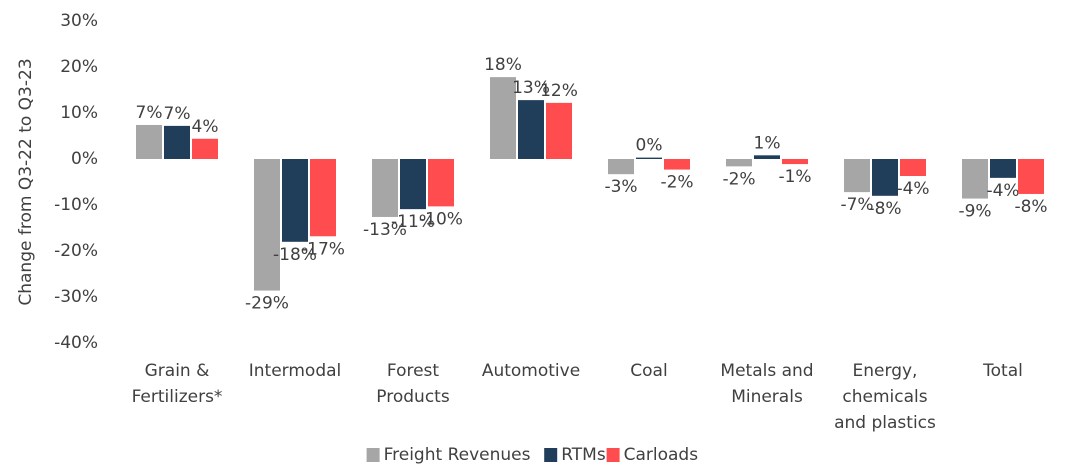  I want to click on y-tick-label: -10%, so click(76, 205).